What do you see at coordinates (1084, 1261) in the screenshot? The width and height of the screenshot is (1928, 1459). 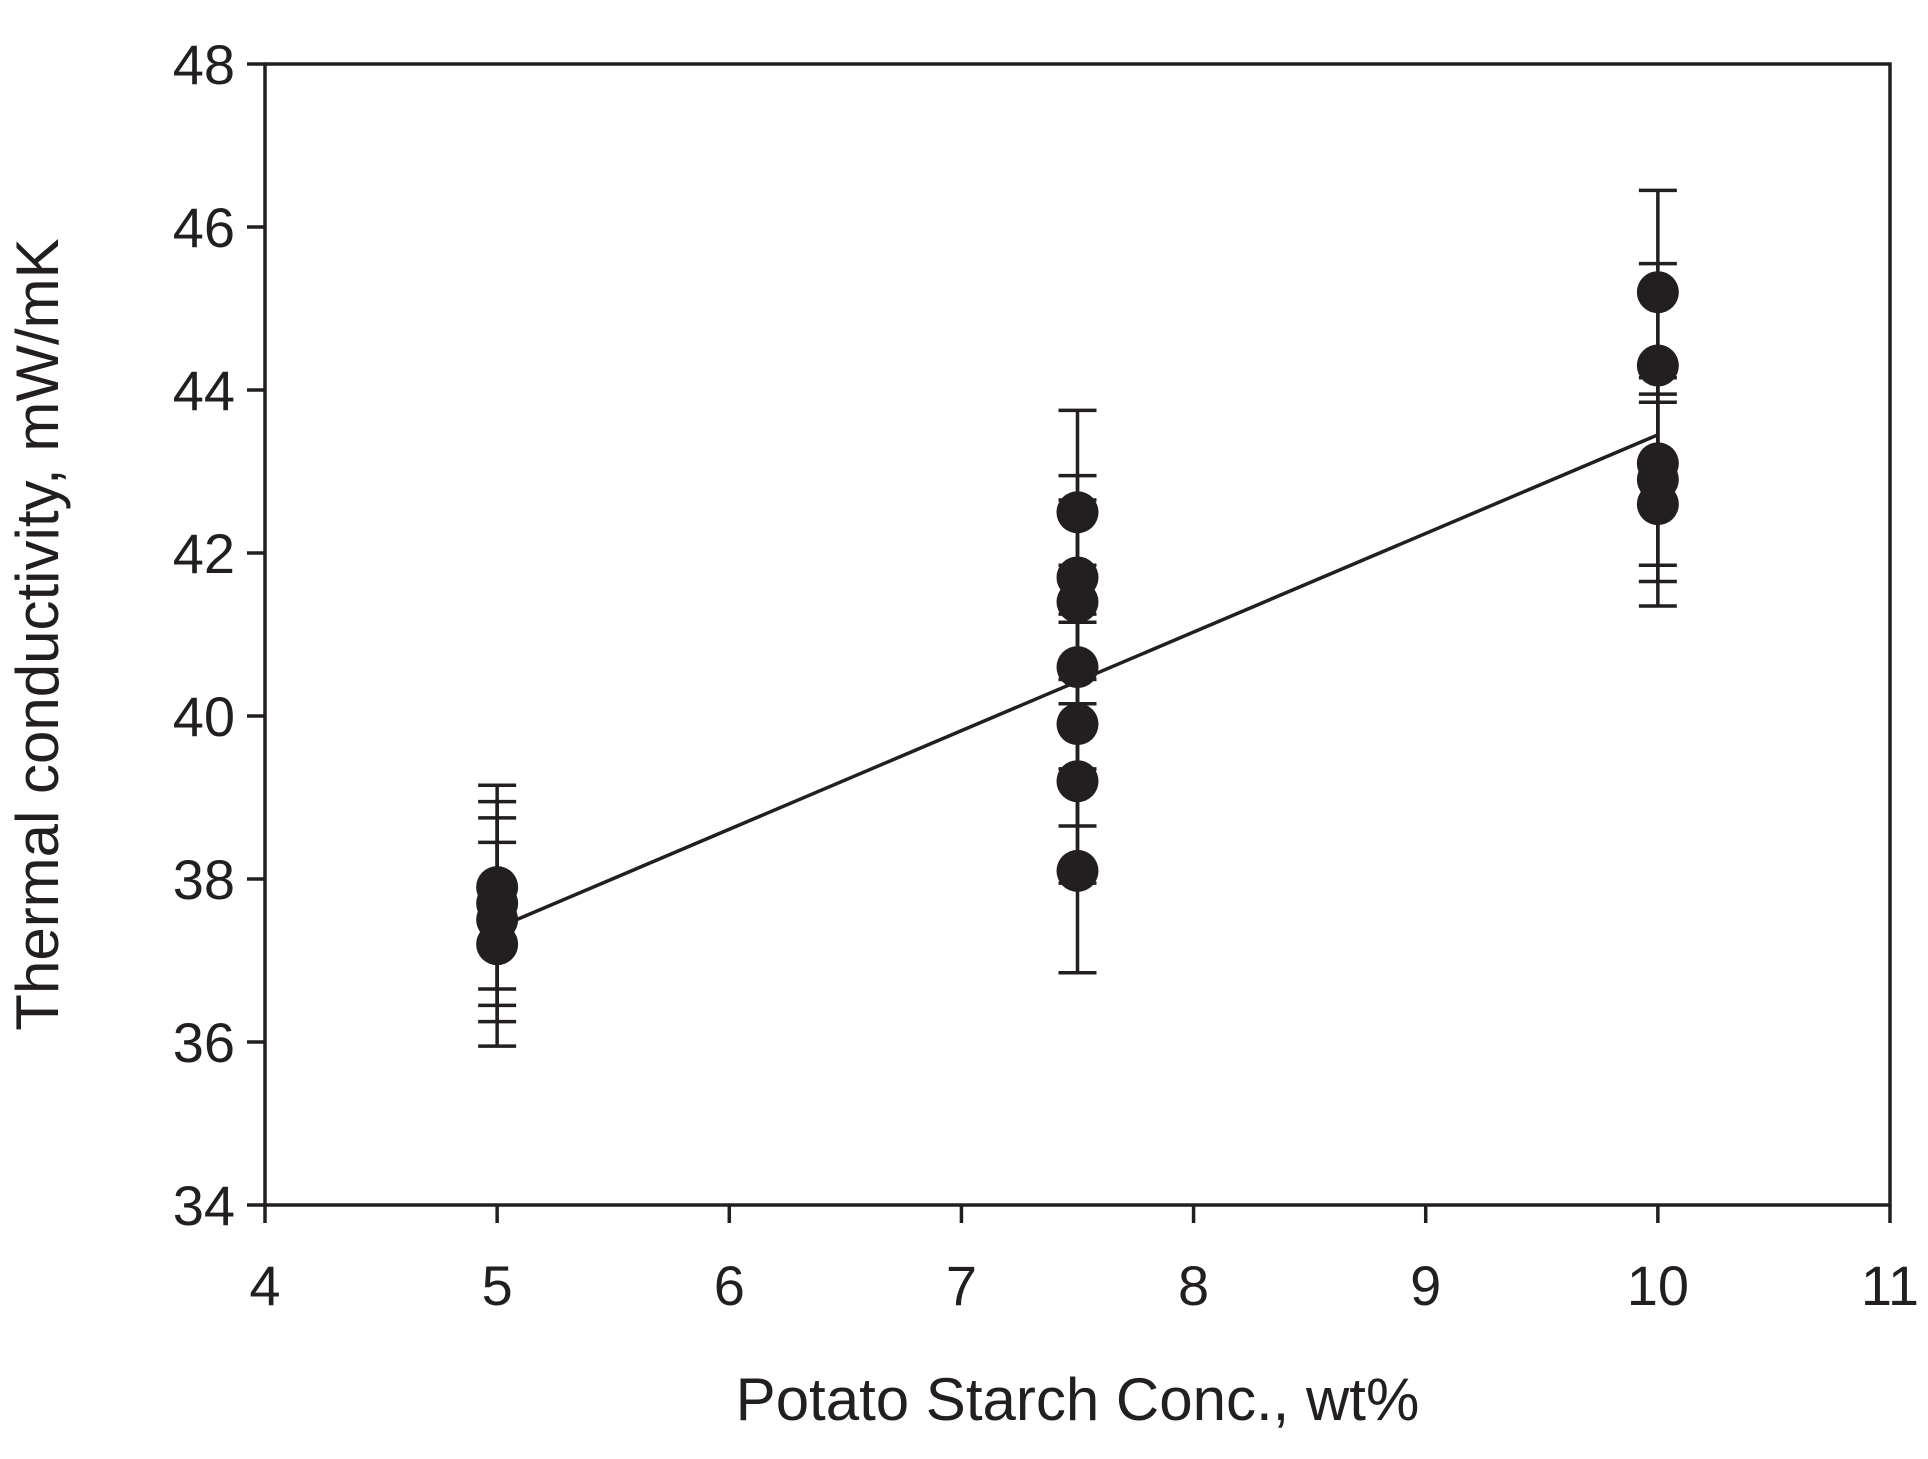 I see `x-axis: 4 5 6 7 8 9 10 11` at bounding box center [1084, 1261].